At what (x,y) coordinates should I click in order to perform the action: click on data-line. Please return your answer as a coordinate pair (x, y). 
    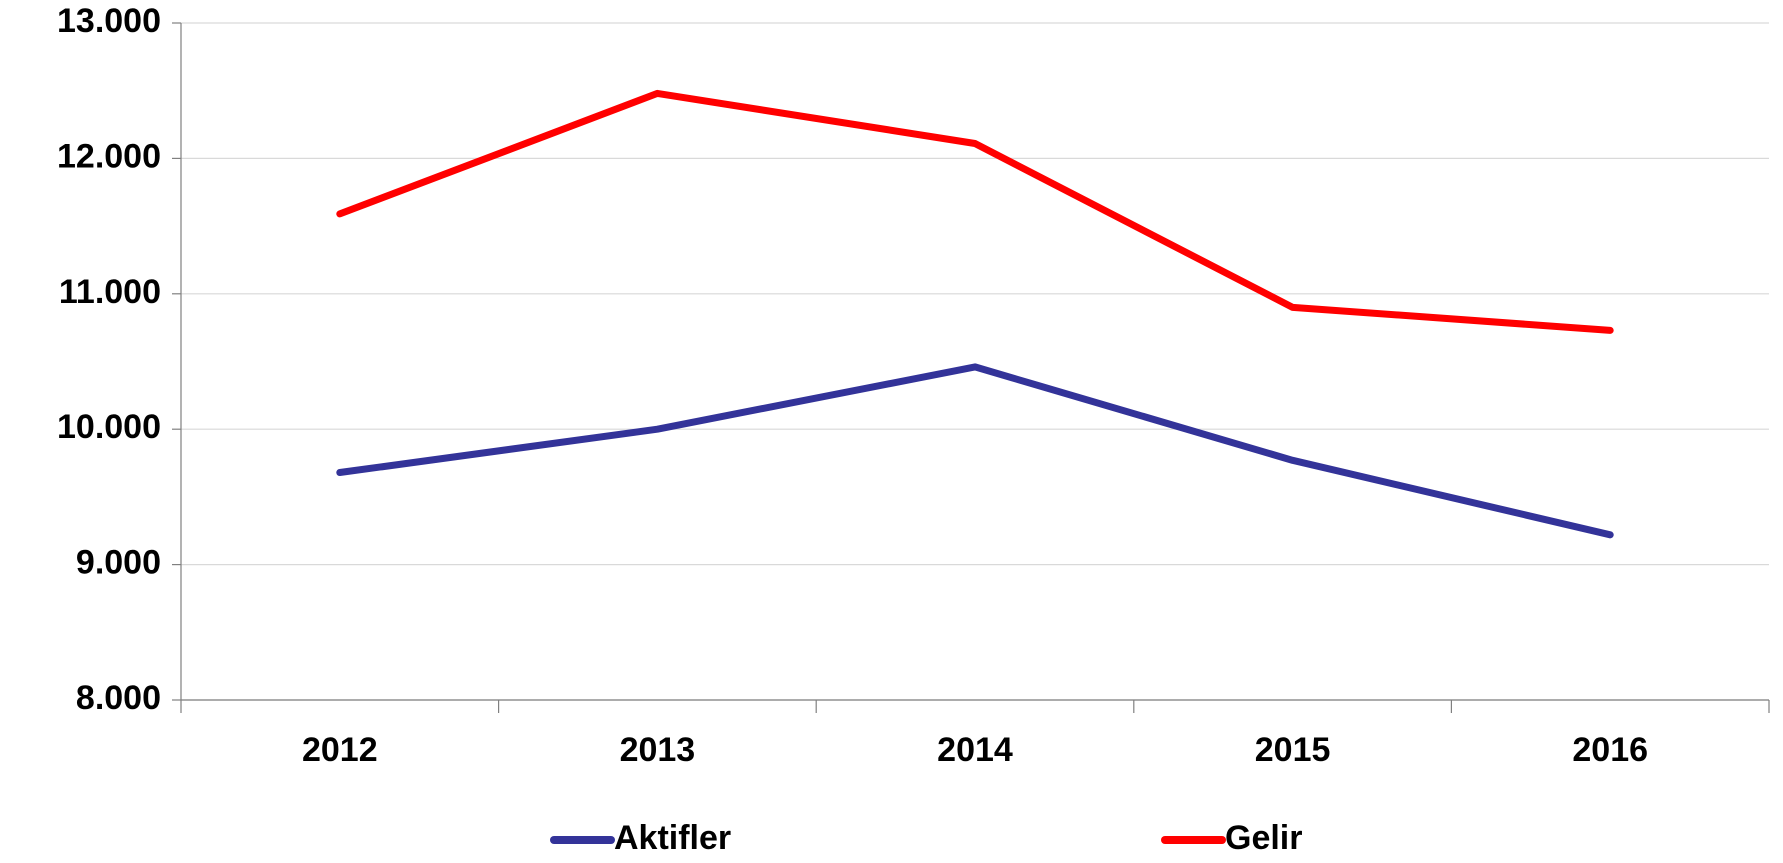
    Looking at the image, I should click on (975, 451).